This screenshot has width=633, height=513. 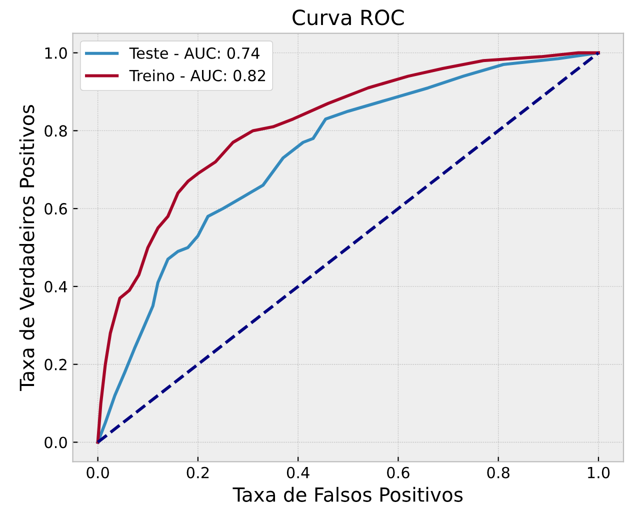 What do you see at coordinates (348, 18) in the screenshot?
I see `chart-title: Curva ROC` at bounding box center [348, 18].